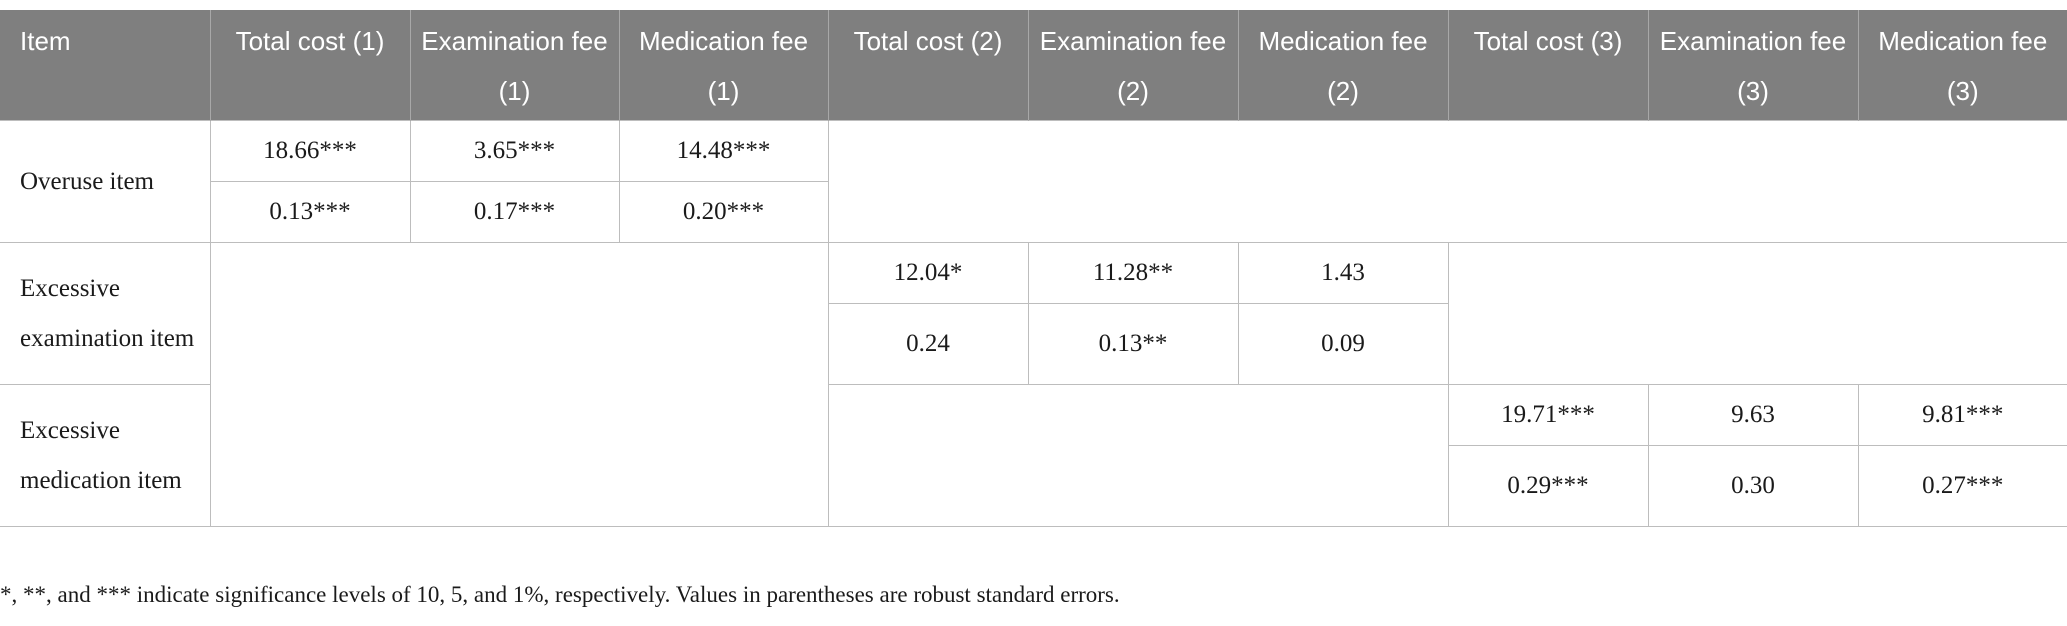  I want to click on cell-se: 0.09, so click(1343, 344).